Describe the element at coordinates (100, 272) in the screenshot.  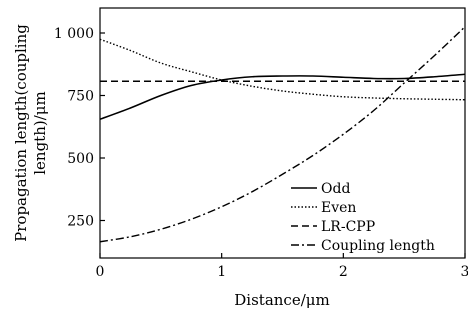
I see `x-tick-label: 0` at that location.